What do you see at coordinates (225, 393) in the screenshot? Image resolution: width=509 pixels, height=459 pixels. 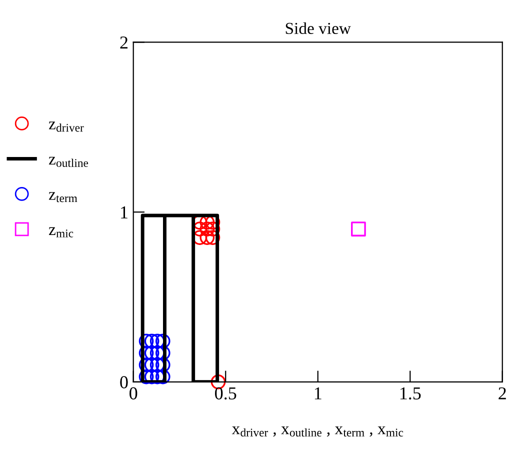 I see `x-tick-label: 0.5` at bounding box center [225, 393].